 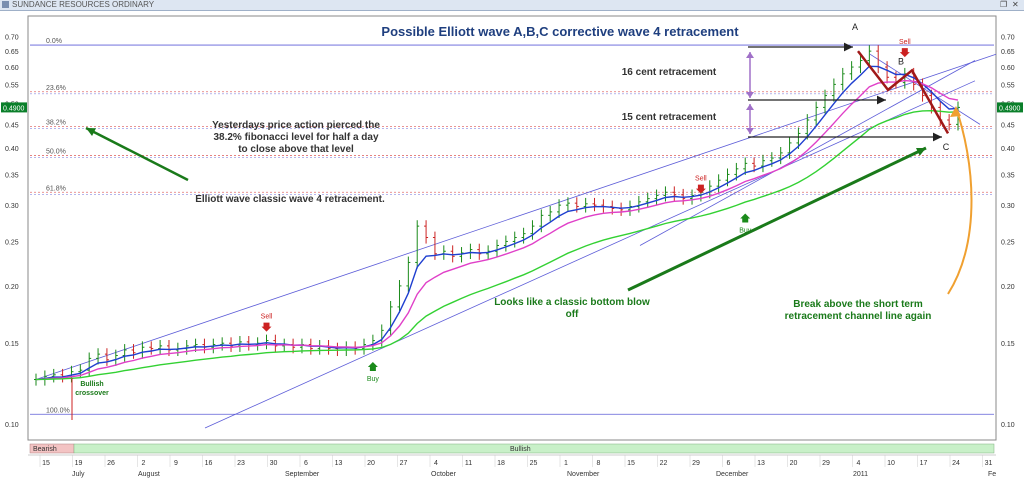 I want to click on wave-label: A, so click(x=855, y=27).